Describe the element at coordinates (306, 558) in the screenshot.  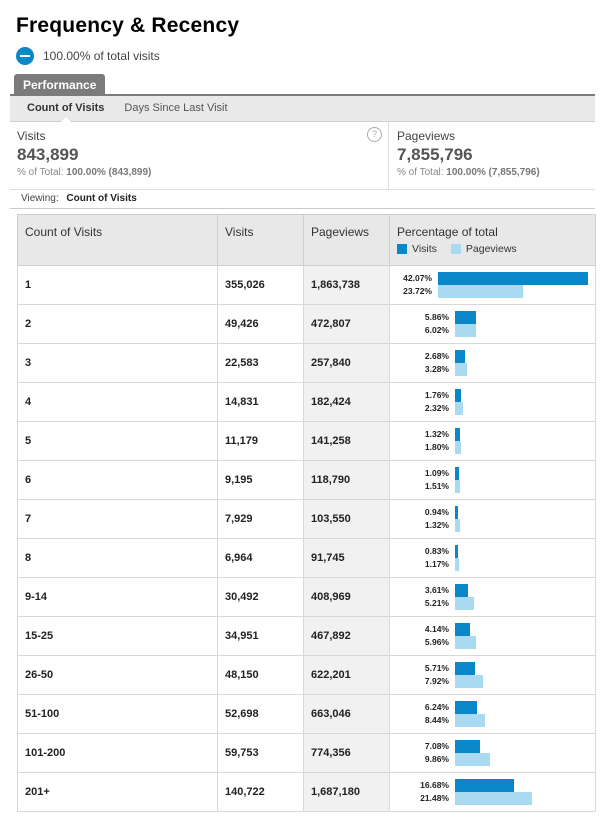
I see `table-row: 8 6,964 91,745 0.83% 1.17%` at that location.